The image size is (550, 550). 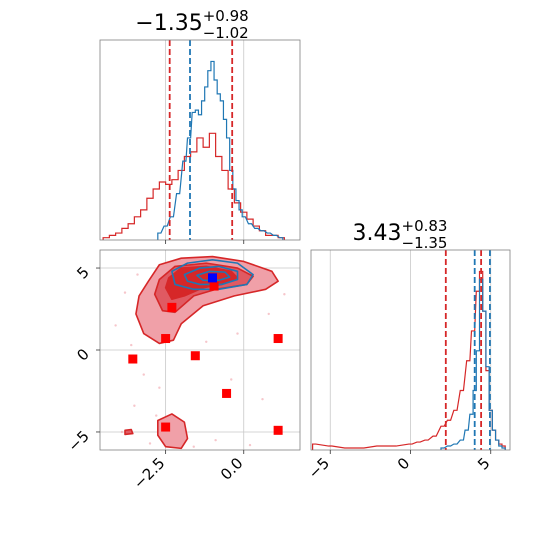 I want to click on hist1-title: −1.35+0.98, so click(x=191, y=21).